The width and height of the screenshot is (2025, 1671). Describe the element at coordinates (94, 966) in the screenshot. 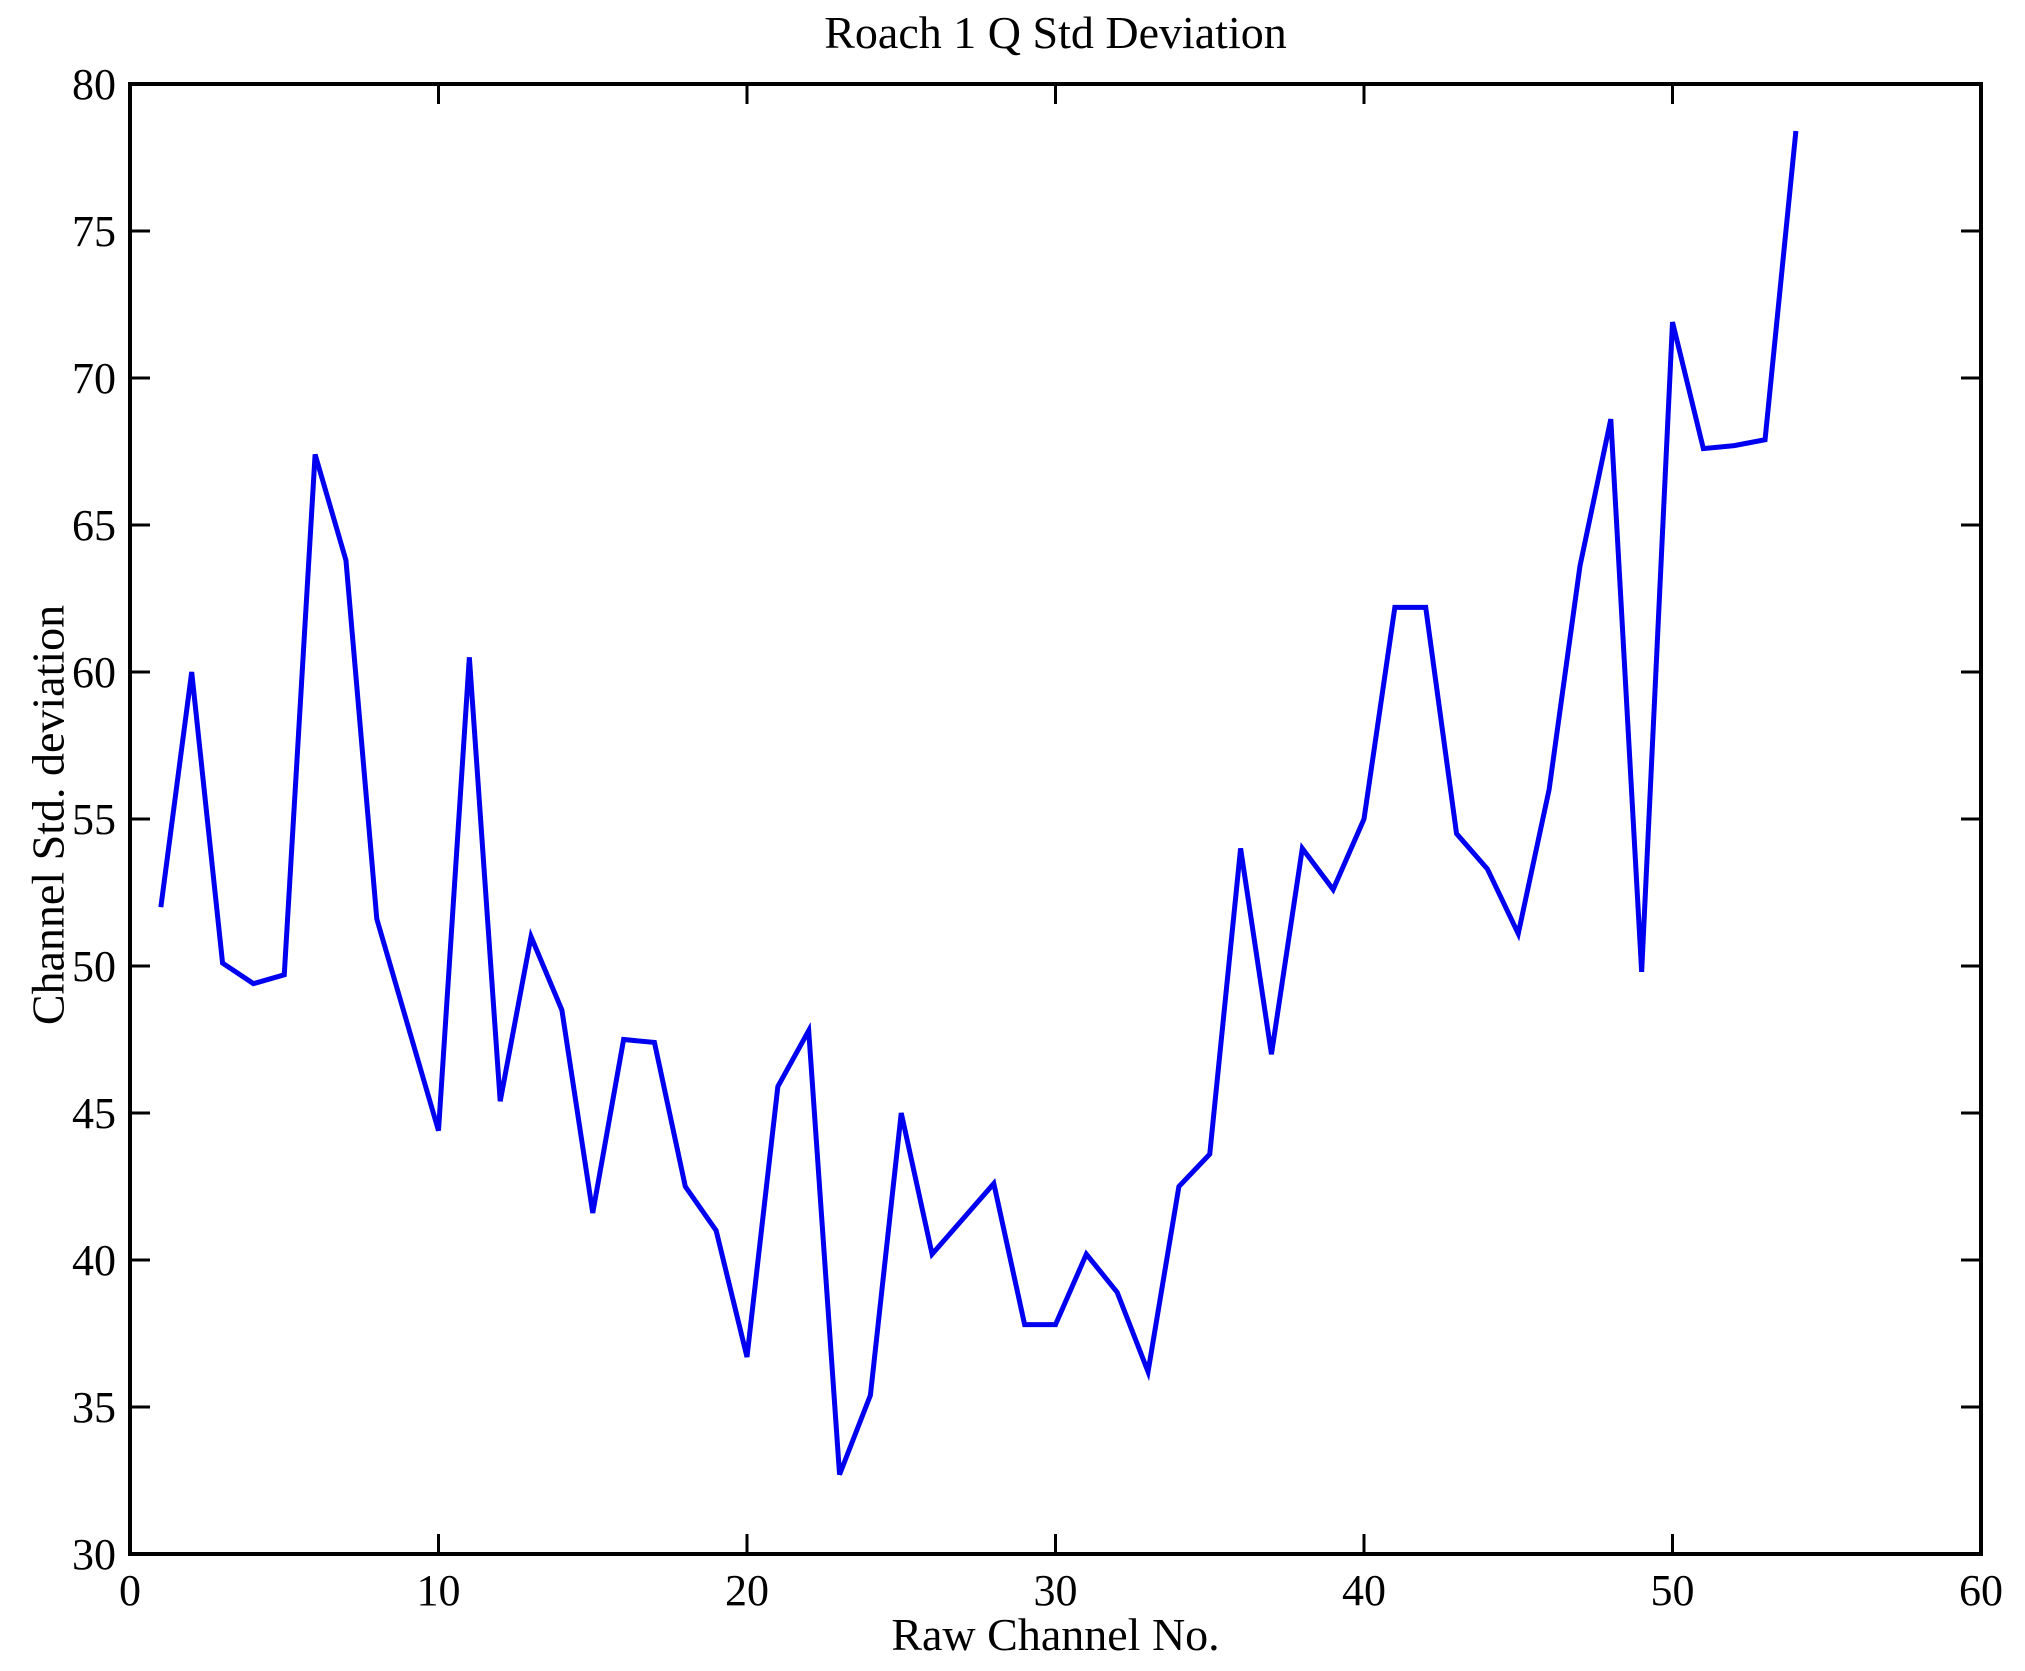

I see `y-tick-label: 50` at that location.